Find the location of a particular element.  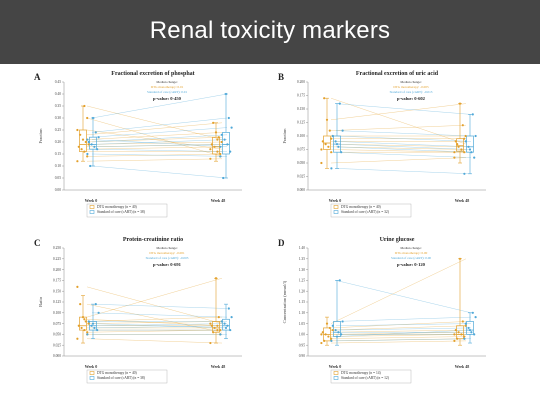

y-tick-label: 0.200 is located at coordinates (301, 82).